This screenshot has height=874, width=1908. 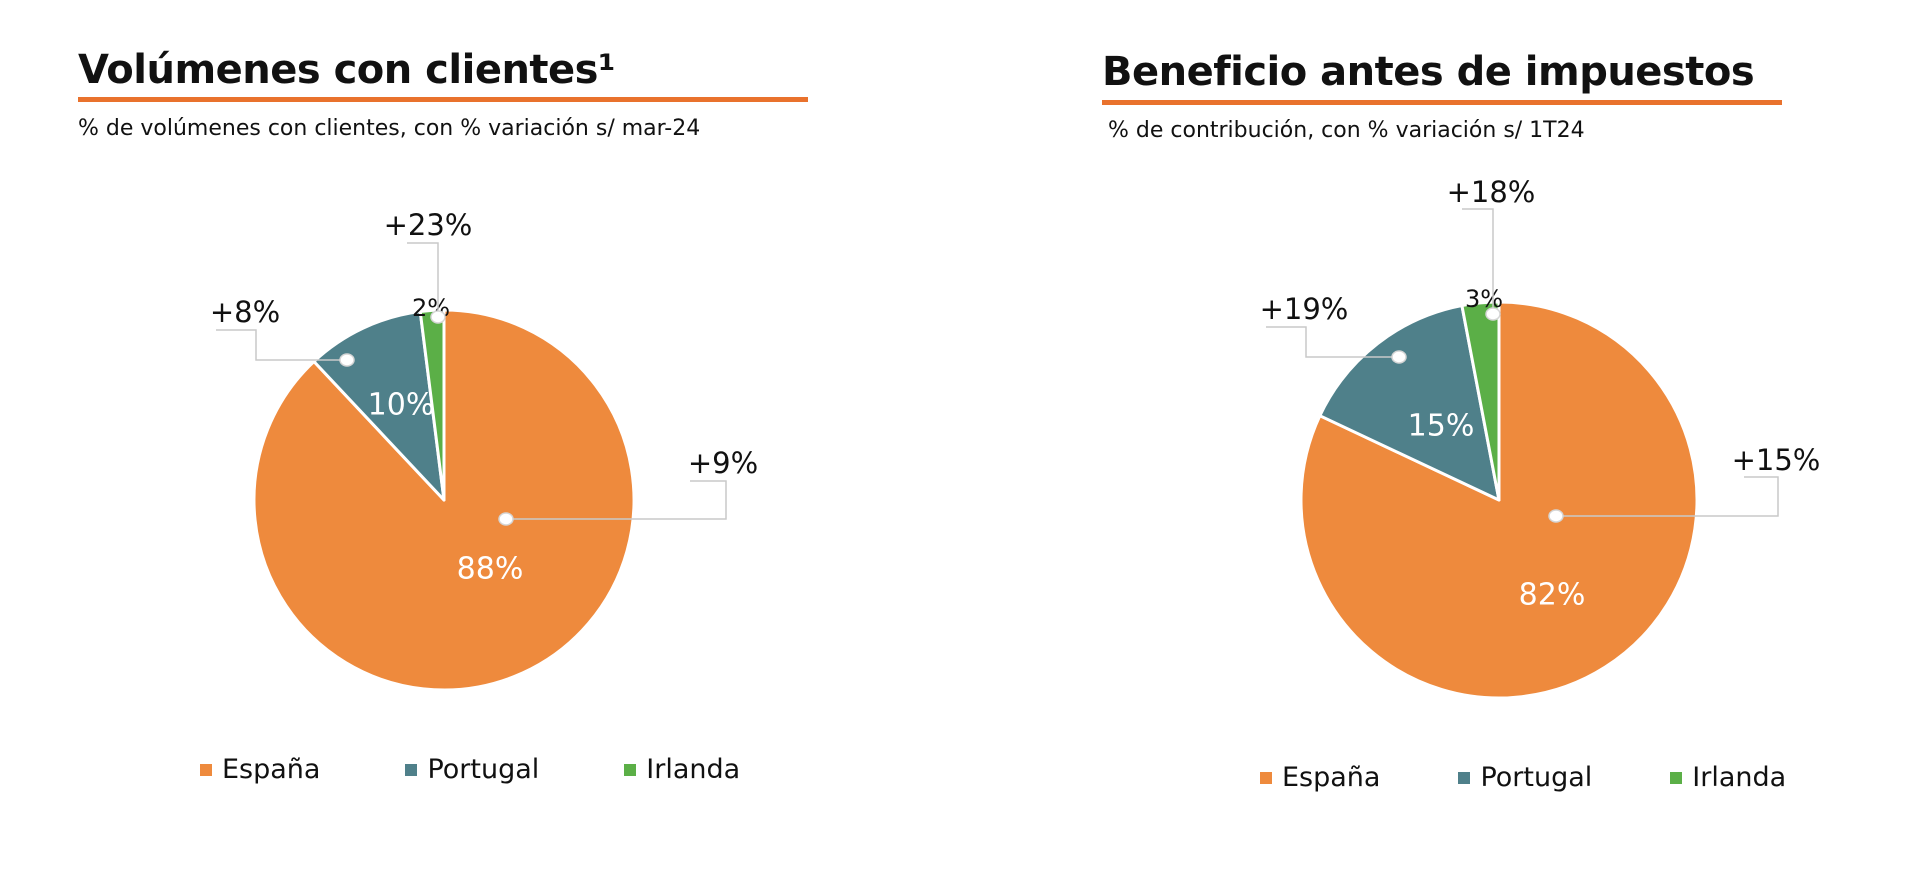 What do you see at coordinates (1776, 460) in the screenshot?
I see `change-label-spain: +15%` at bounding box center [1776, 460].